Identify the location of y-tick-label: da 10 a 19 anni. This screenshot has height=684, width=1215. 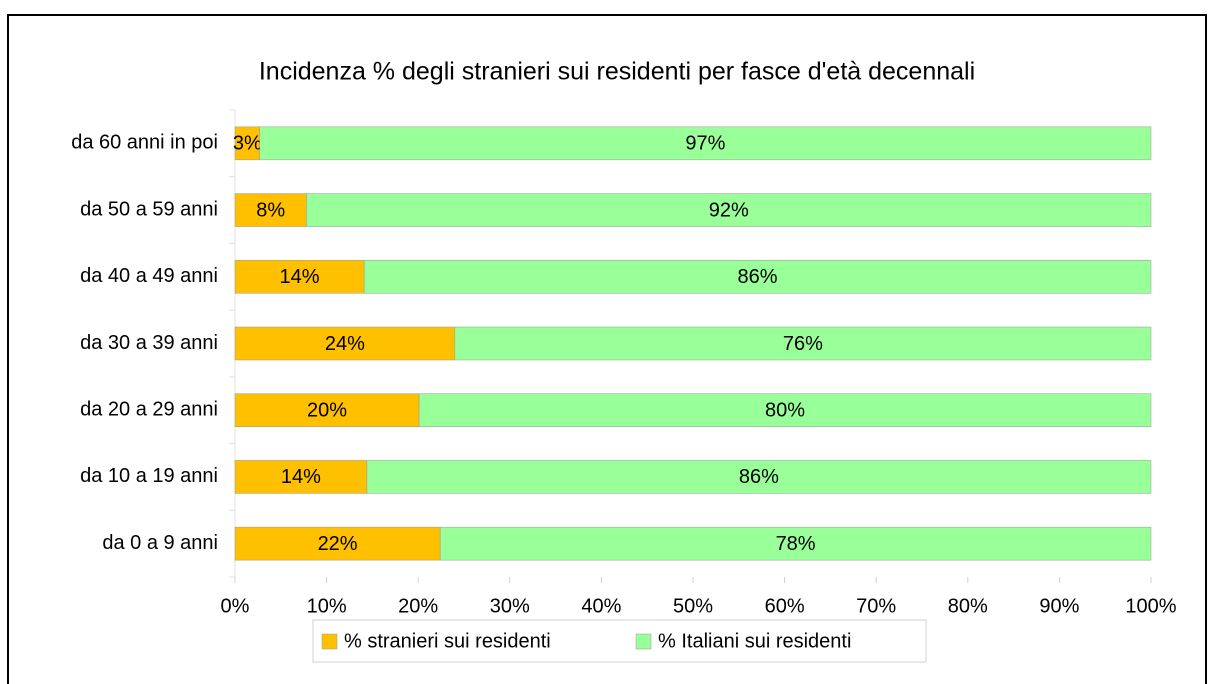
(149, 476).